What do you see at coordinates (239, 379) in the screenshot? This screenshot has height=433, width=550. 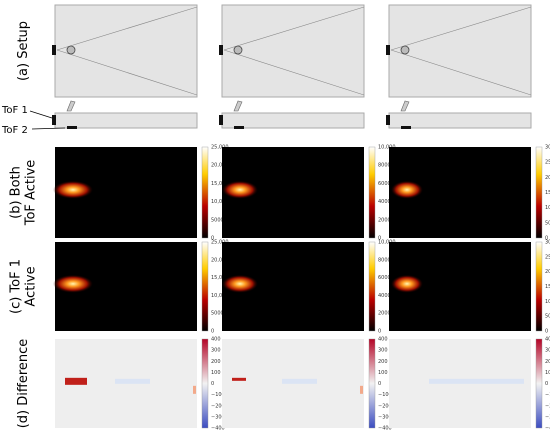 I see `positive-diff` at bounding box center [239, 379].